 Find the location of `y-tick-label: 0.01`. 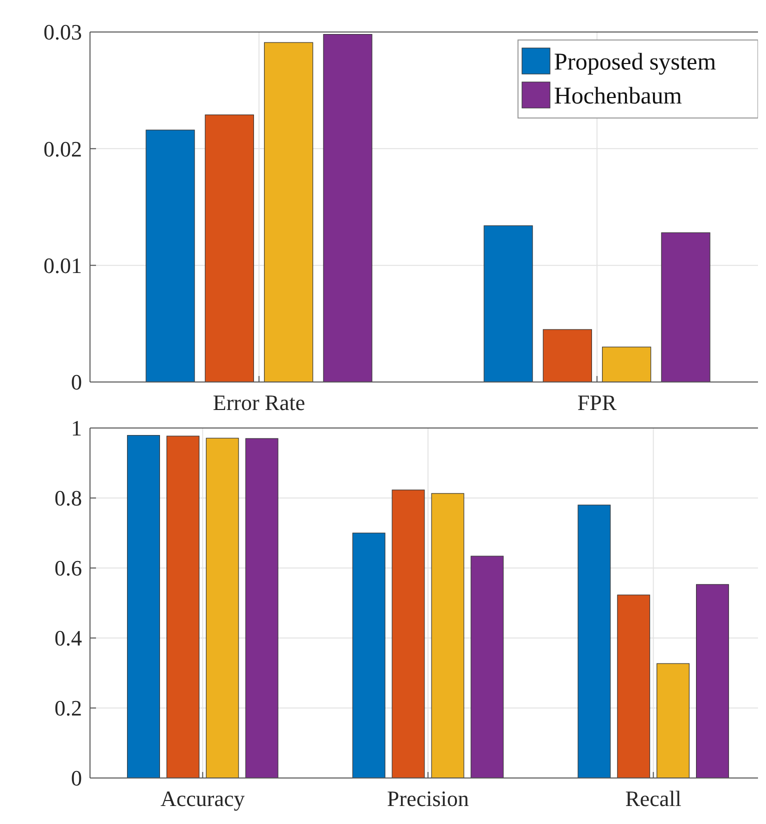

y-tick-label: 0.01 is located at coordinates (63, 265).